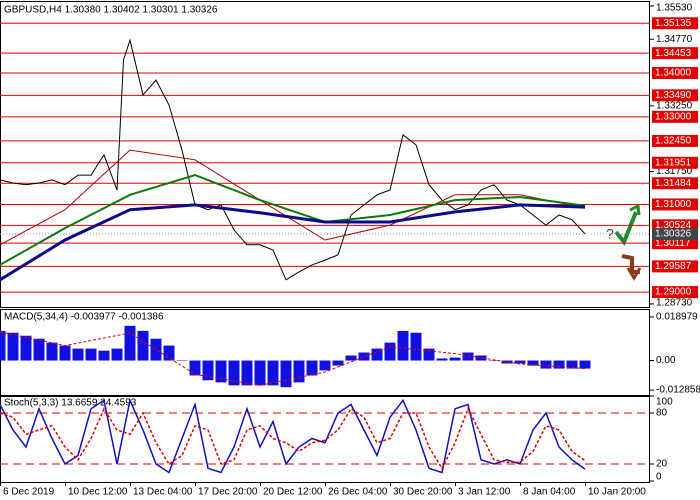 The height and width of the screenshot is (500, 700). What do you see at coordinates (674, 171) in the screenshot?
I see `y-tick-label: 1.31750` at bounding box center [674, 171].